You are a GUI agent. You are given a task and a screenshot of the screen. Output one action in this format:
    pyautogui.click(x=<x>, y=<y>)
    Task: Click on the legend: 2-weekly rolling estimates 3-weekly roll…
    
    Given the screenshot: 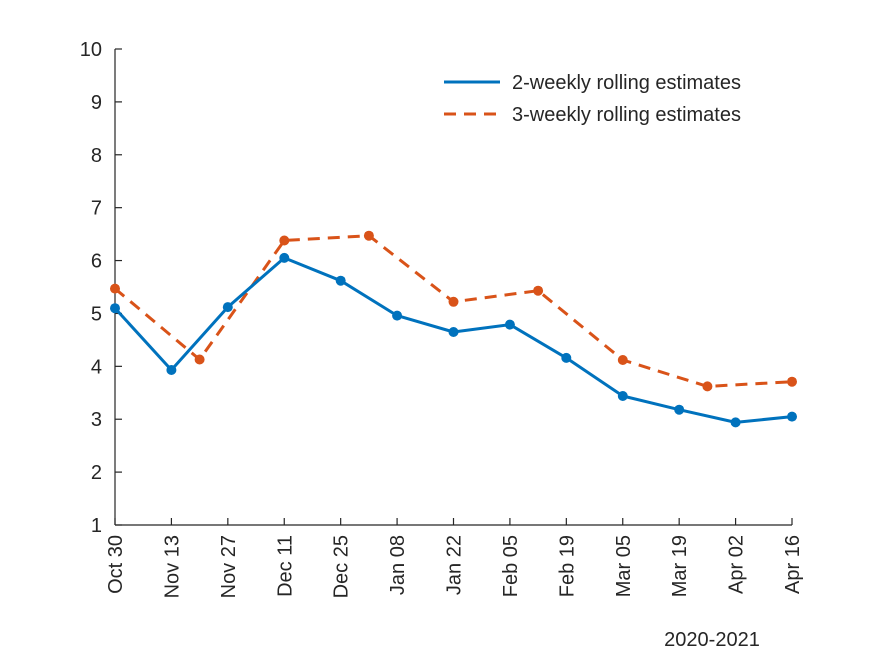 What is the action you would take?
    pyautogui.click(x=592, y=99)
    